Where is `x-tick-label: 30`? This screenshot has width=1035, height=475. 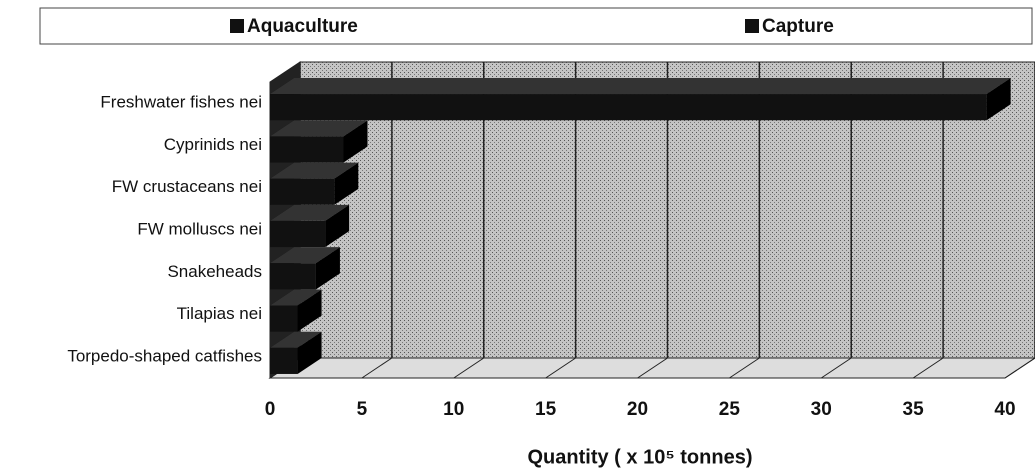
x-tick-label: 30 is located at coordinates (821, 409).